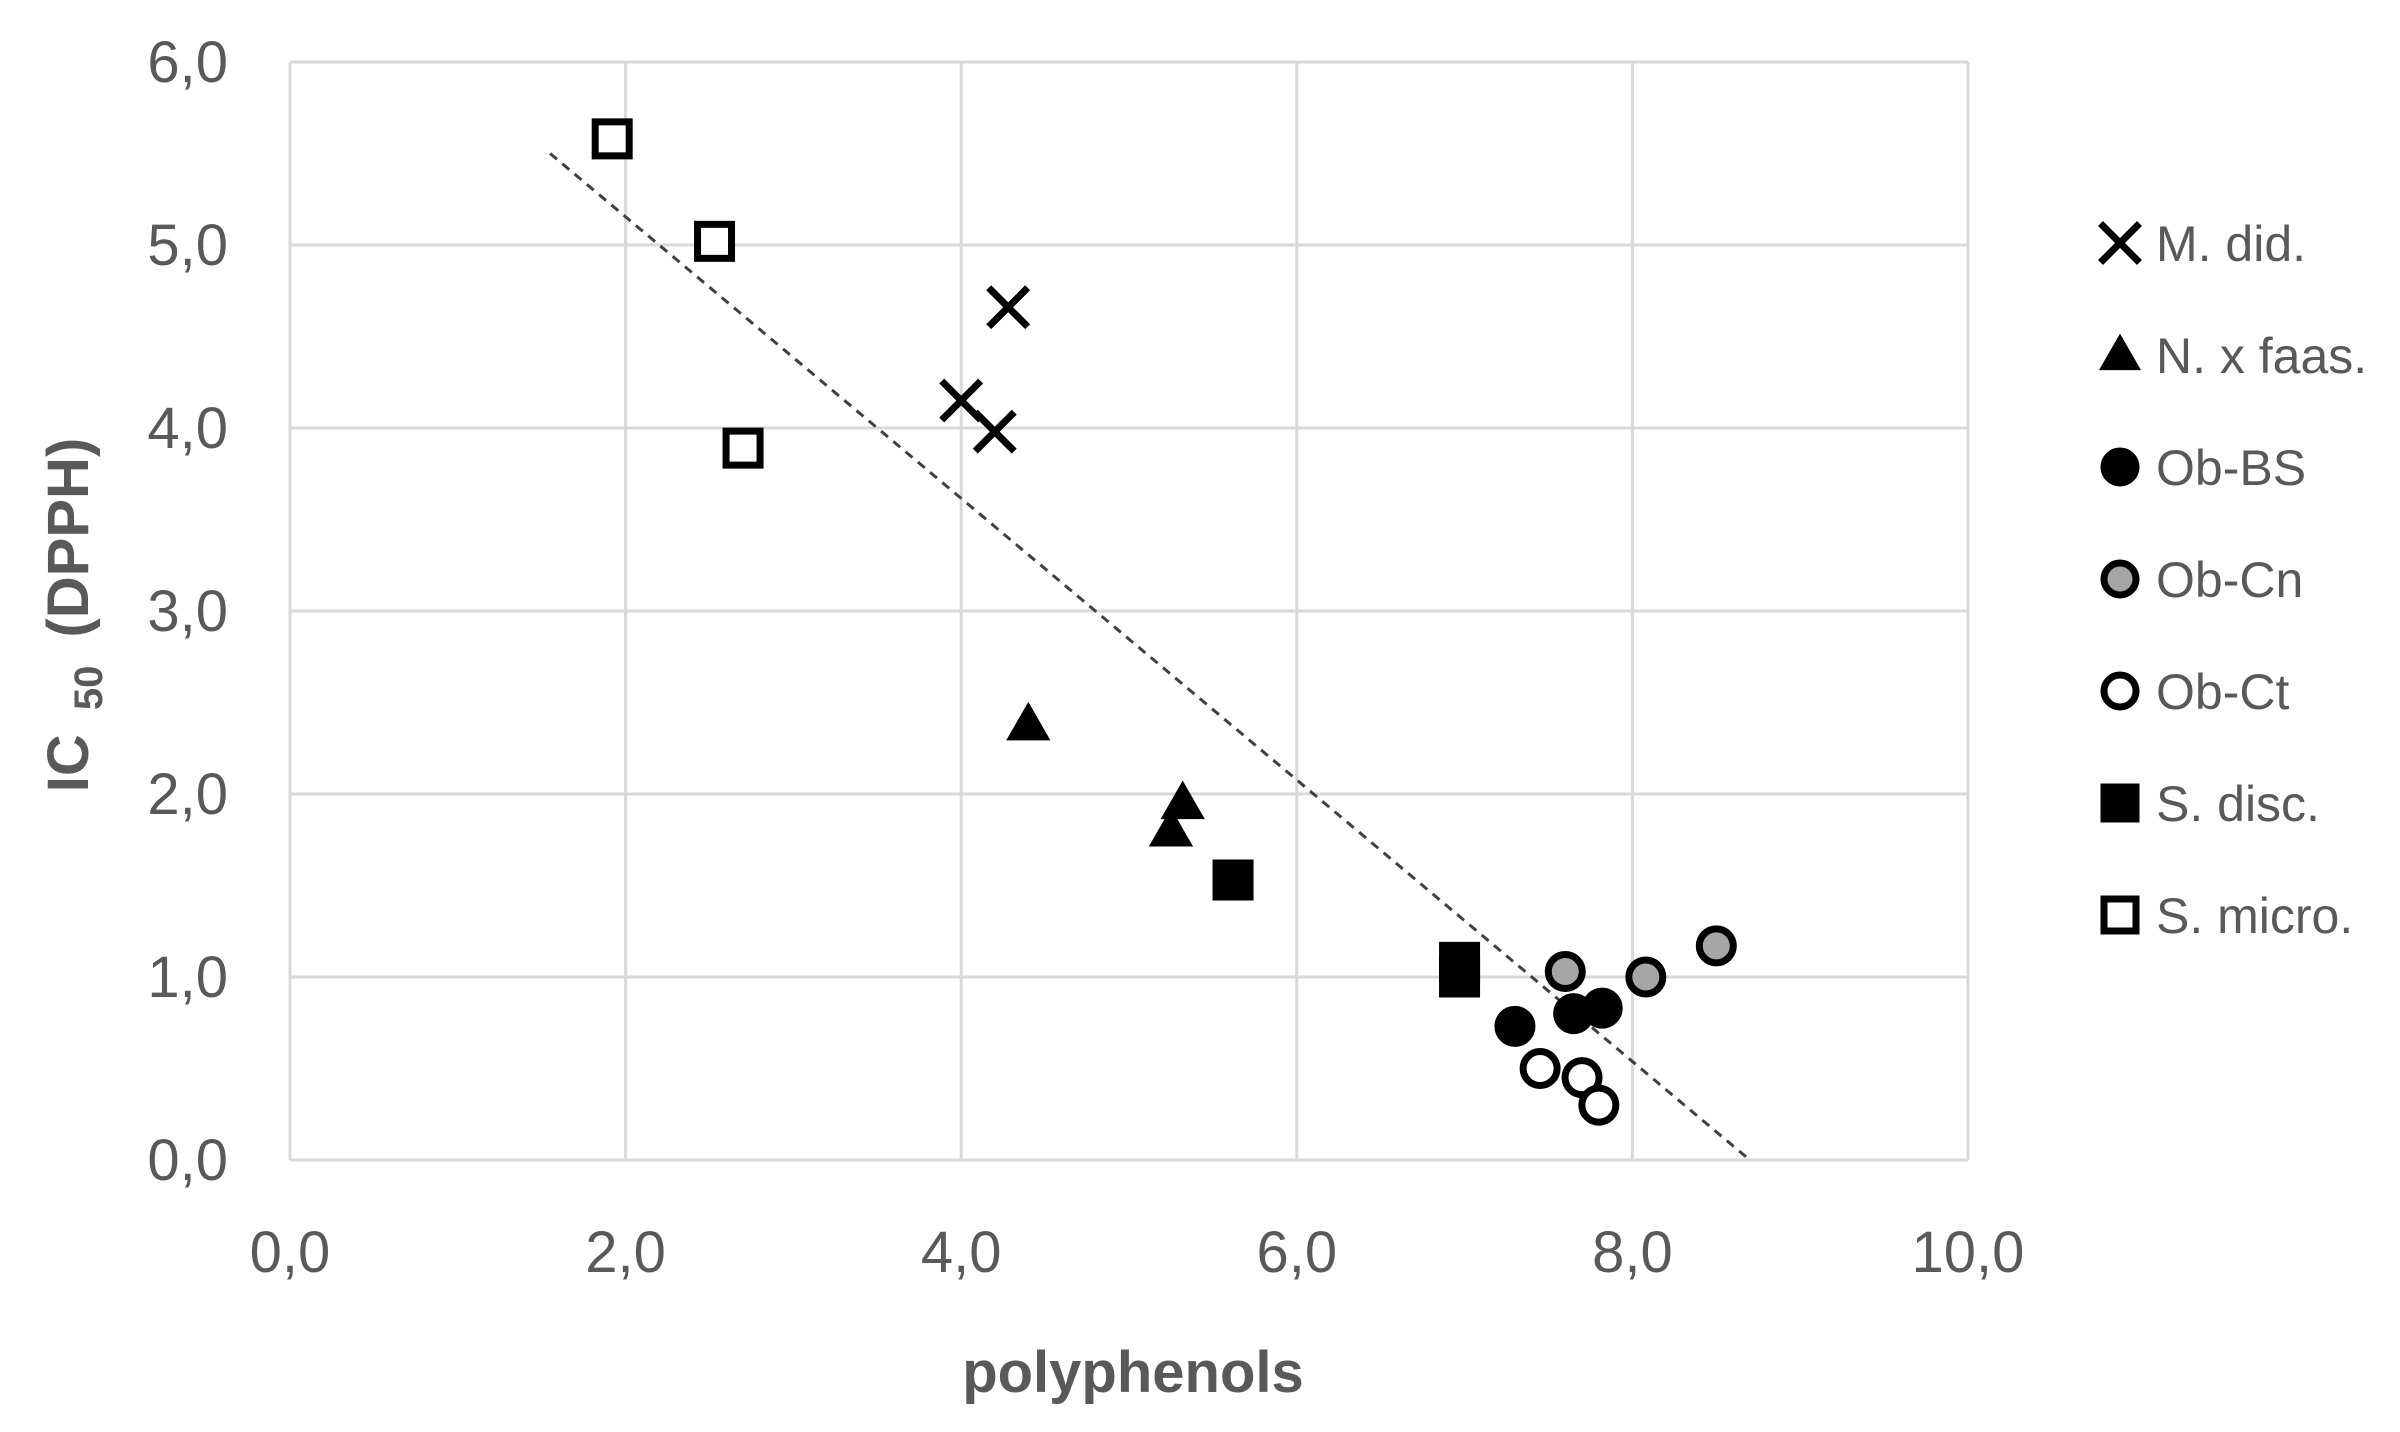 The height and width of the screenshot is (1432, 2400). What do you see at coordinates (89, 688) in the screenshot?
I see `y-axis-title-subscript: 50` at bounding box center [89, 688].